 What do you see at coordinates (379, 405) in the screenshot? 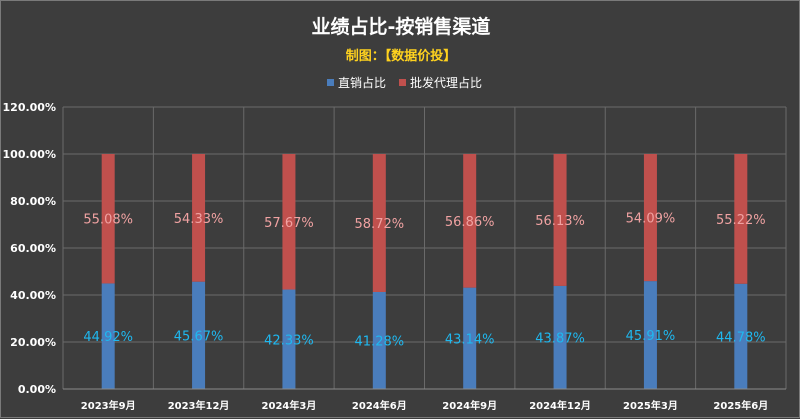
I see `x-tick-label: 2024年6月` at bounding box center [379, 405].